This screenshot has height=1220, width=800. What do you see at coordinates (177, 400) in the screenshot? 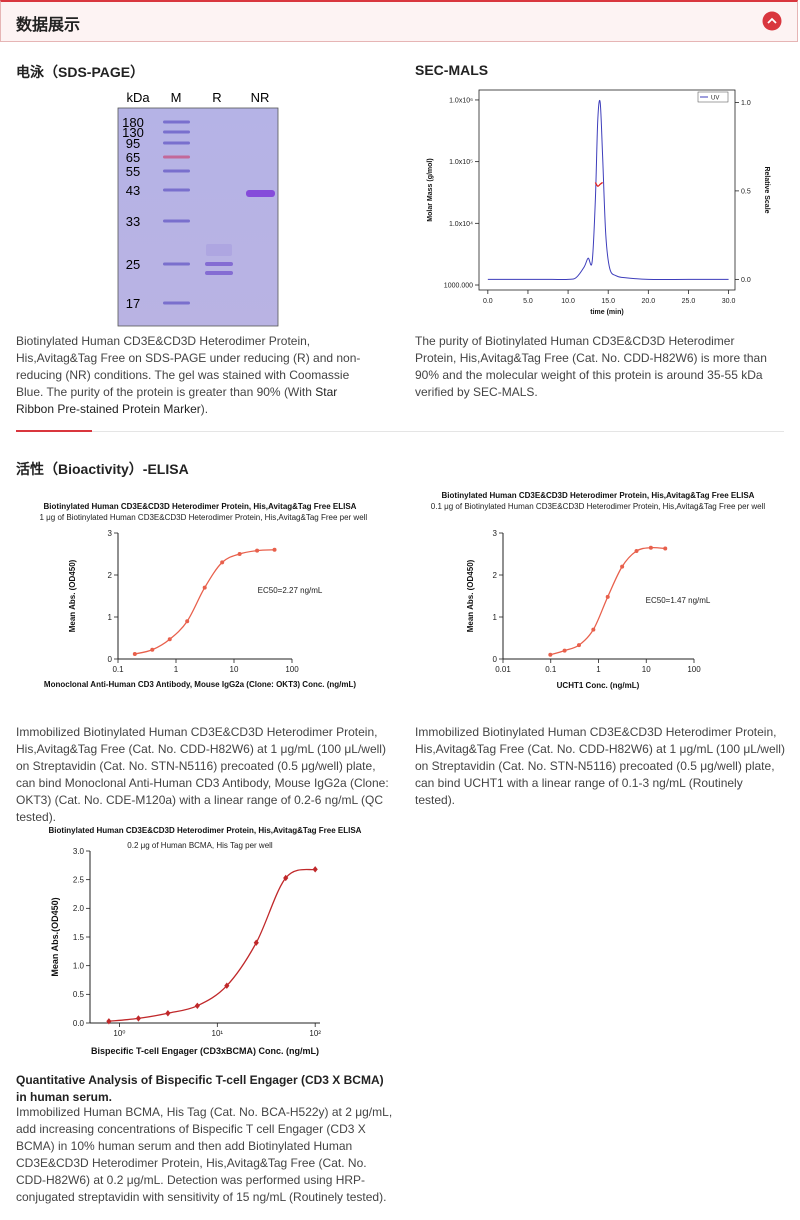
I see `marker-link: Star Ribbon Pre-stained Protein Marker` at bounding box center [177, 400].